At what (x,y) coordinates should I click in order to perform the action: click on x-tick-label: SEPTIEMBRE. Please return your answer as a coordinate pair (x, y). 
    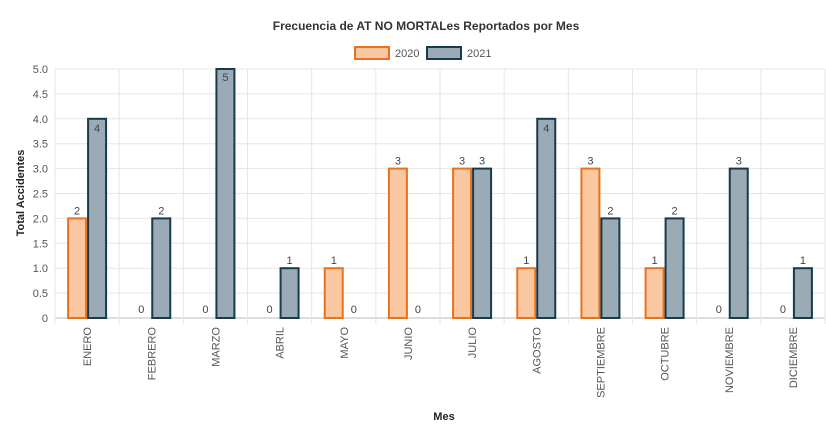
    Looking at the image, I should click on (601, 362).